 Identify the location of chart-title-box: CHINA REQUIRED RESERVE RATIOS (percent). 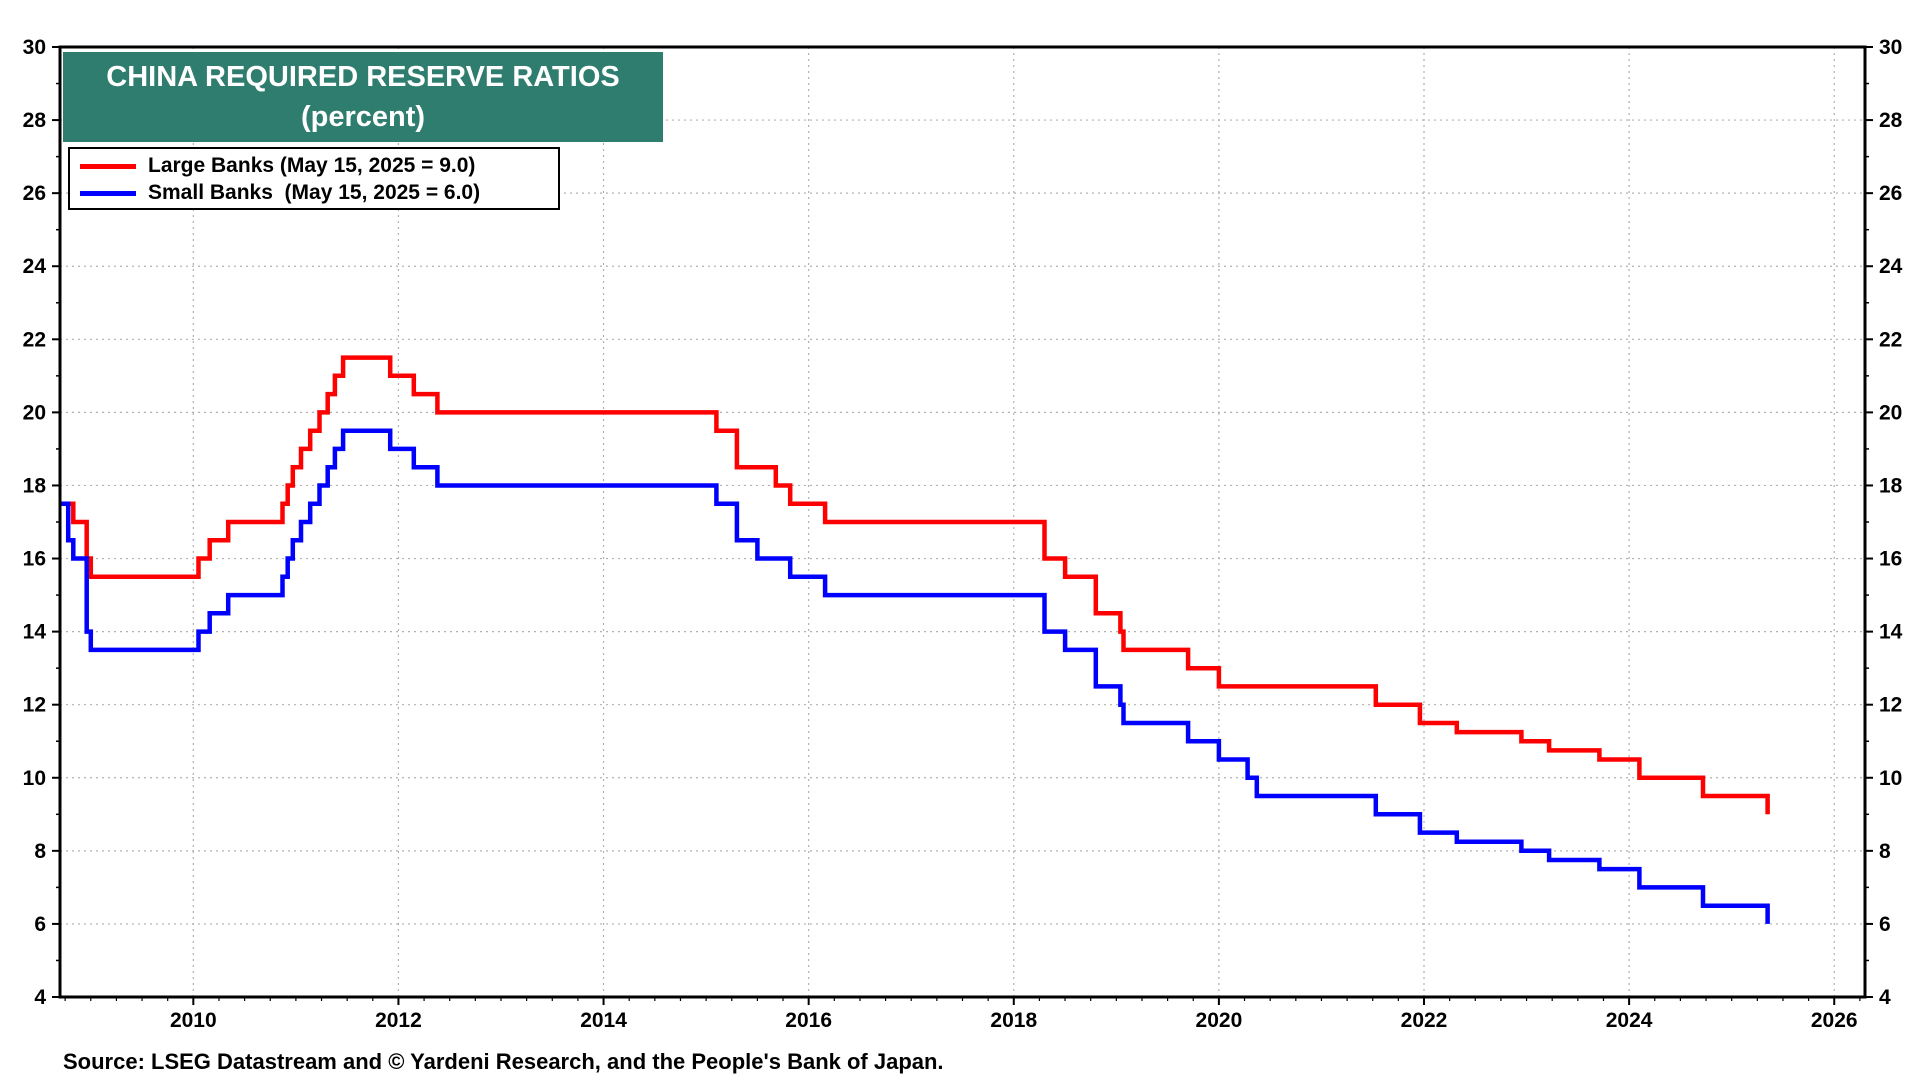
(363, 97).